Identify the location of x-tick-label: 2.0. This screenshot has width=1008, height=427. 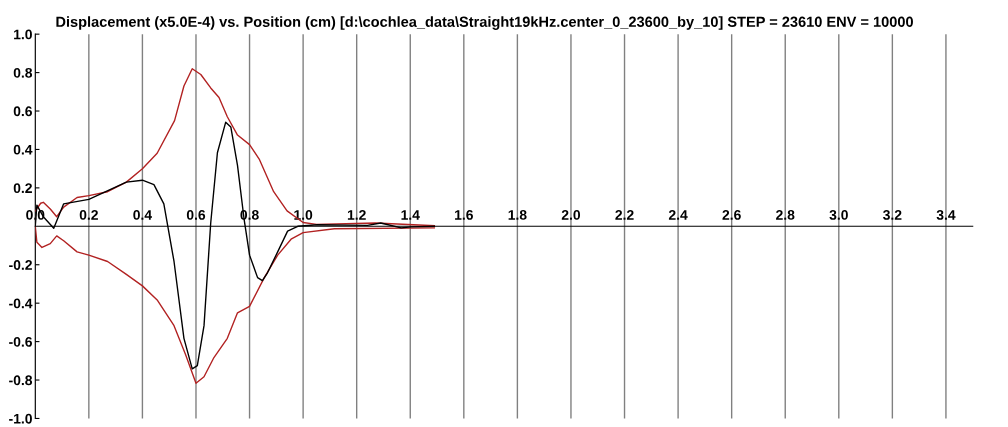
(571, 215).